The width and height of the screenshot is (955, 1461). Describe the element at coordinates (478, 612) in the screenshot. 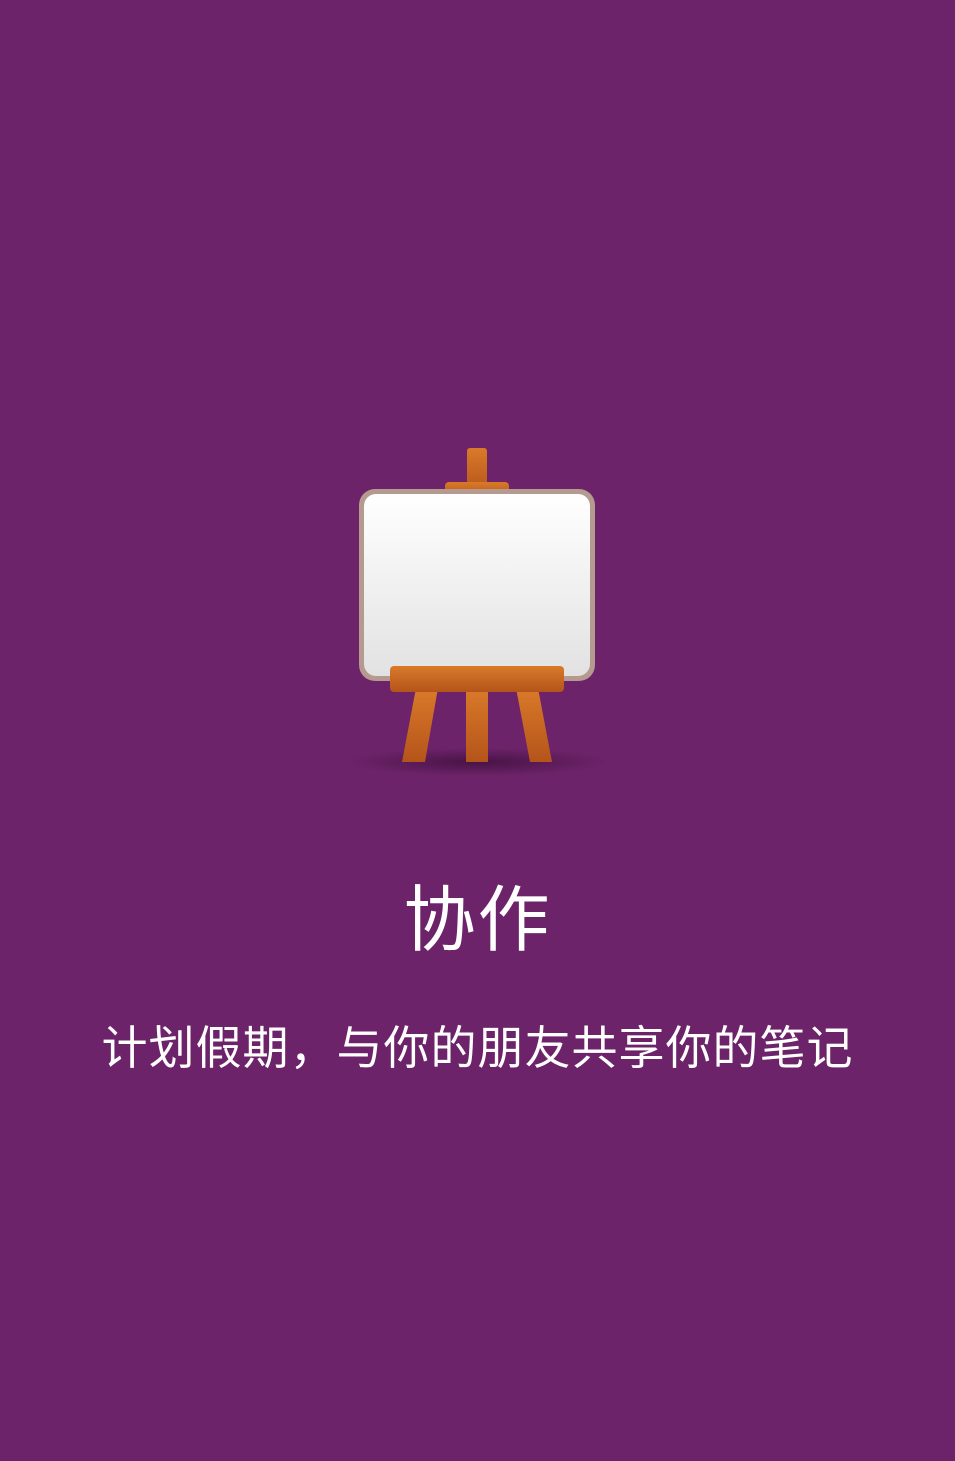

I see `easel-whiteboard-icon` at that location.